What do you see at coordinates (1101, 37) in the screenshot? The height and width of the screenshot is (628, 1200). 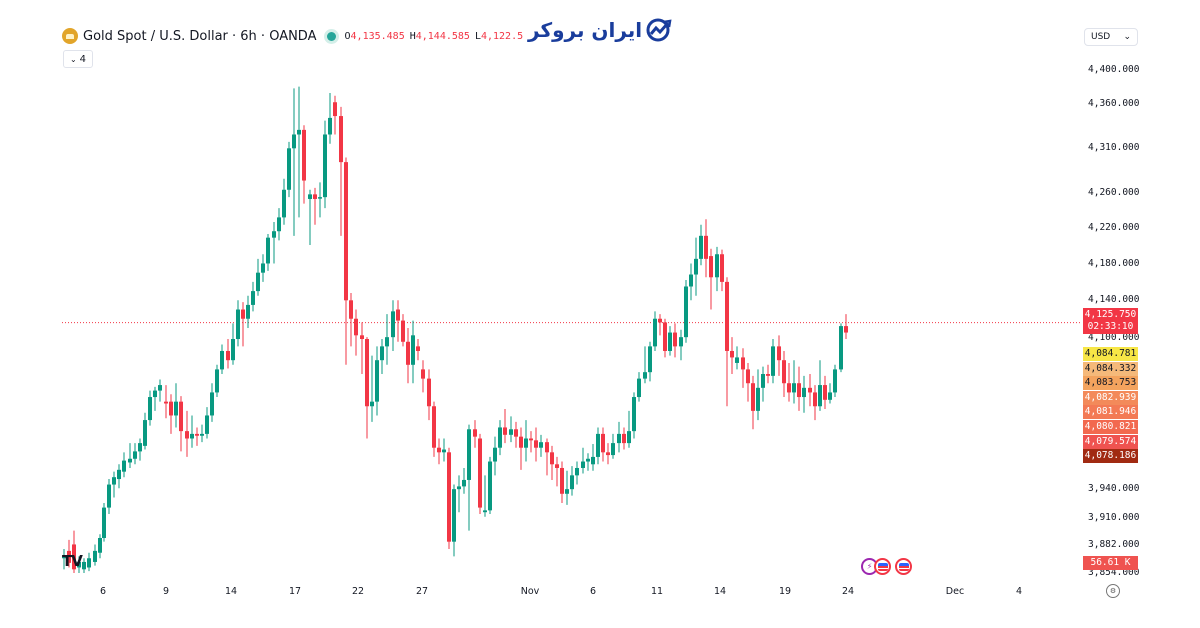 I see `currency-value: USD` at bounding box center [1101, 37].